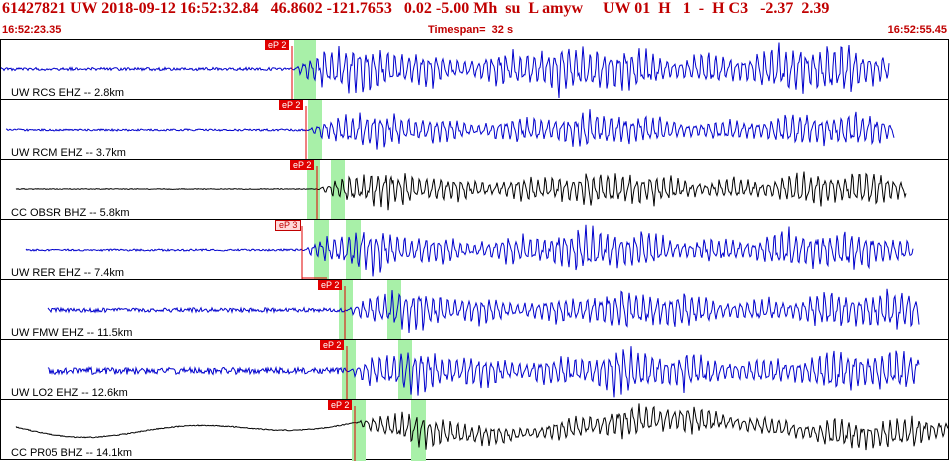  I want to click on station-label: UW RER EHZ -- 7.4km, so click(68, 273).